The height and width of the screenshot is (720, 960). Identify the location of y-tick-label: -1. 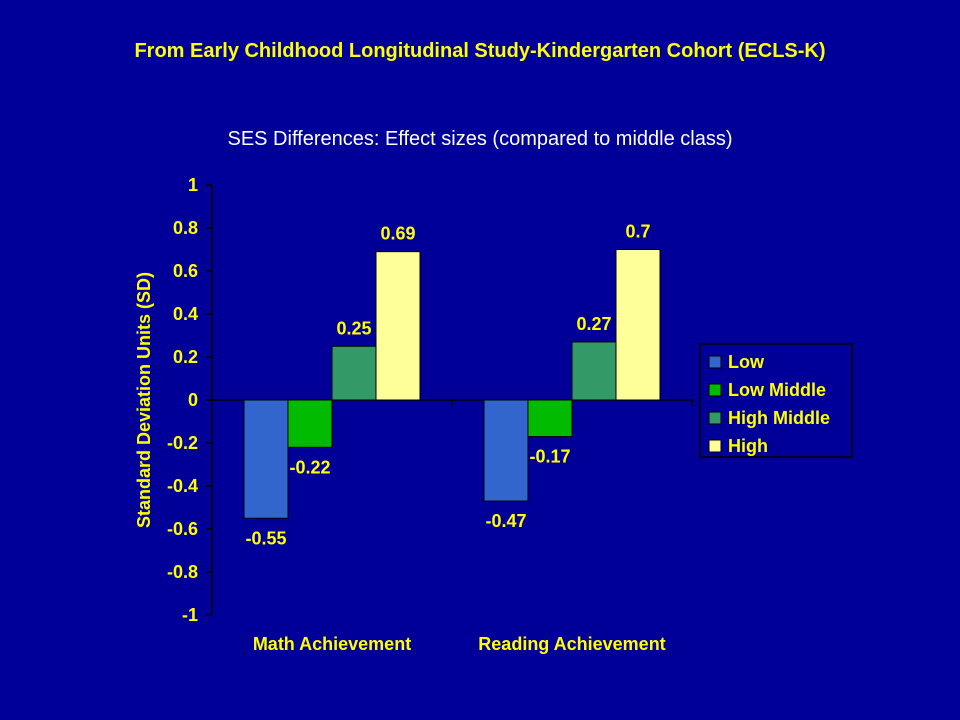
(190, 615).